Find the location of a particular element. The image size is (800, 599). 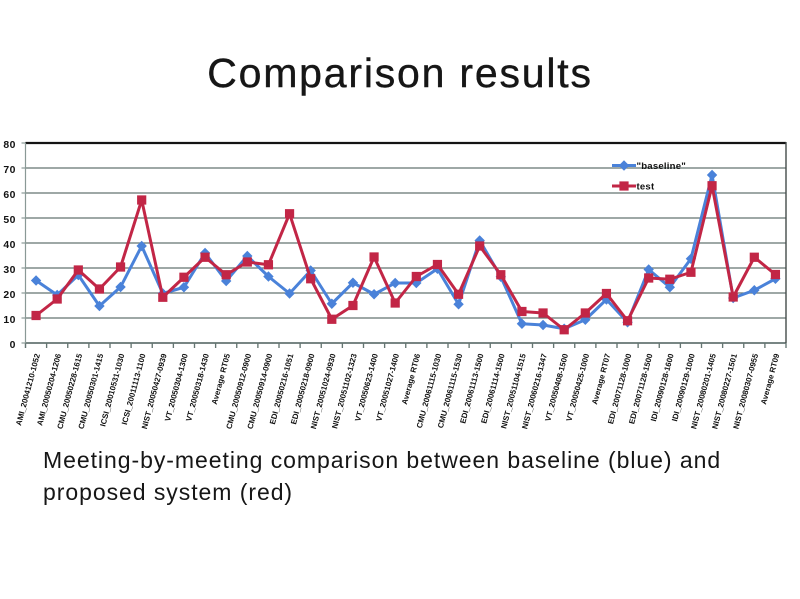

svg-text: VT_20050318-1430 is located at coordinates (197, 387).